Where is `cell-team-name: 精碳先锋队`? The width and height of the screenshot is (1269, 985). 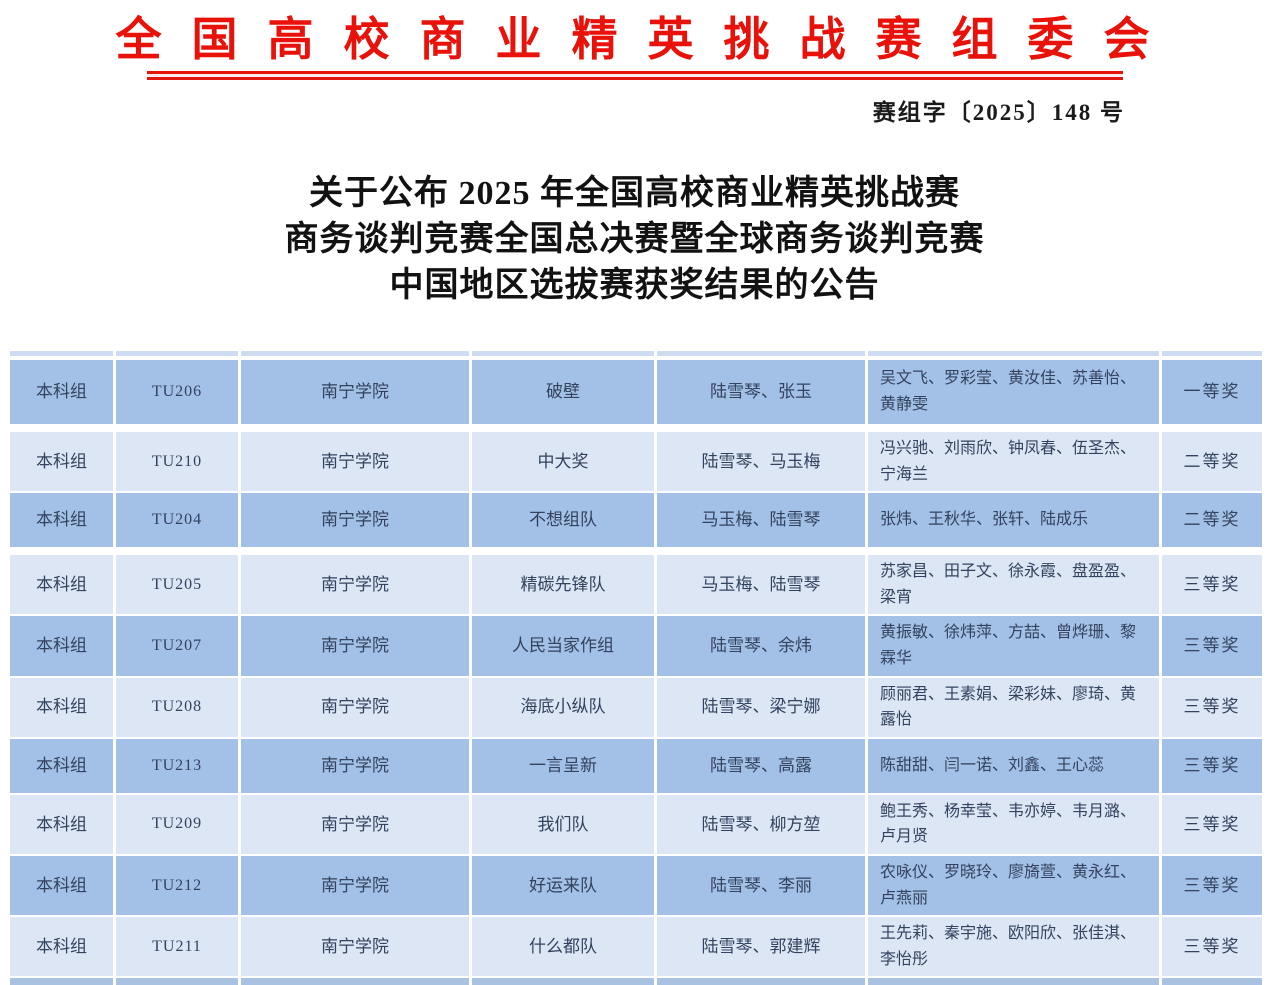
cell-team-name: 精碳先锋队 is located at coordinates (563, 585).